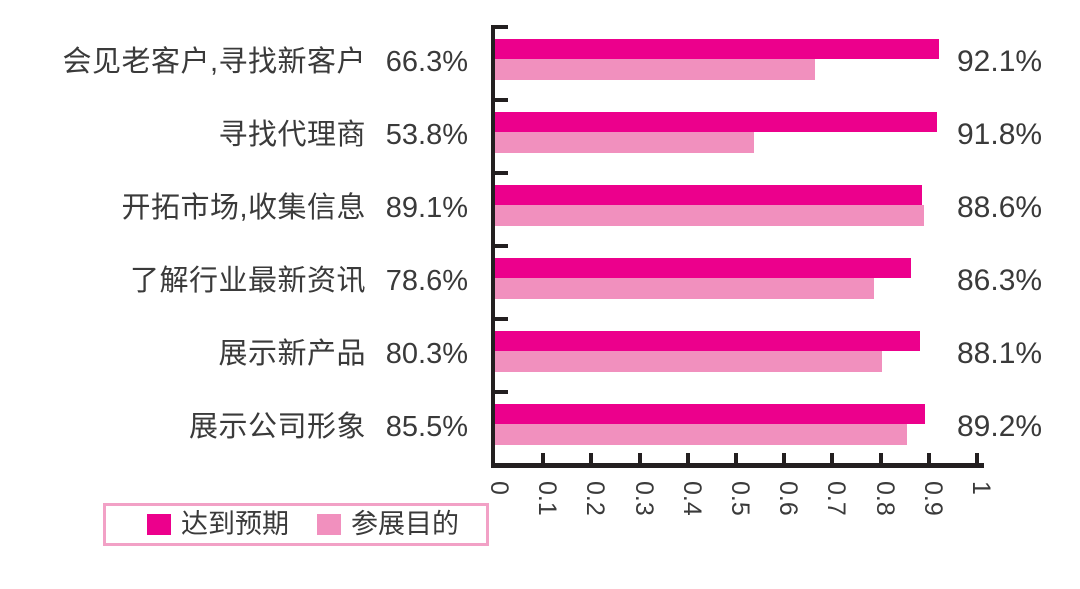 The width and height of the screenshot is (1080, 589). What do you see at coordinates (426, 135) in the screenshot?
I see `left-value-label: 53.8%` at bounding box center [426, 135].